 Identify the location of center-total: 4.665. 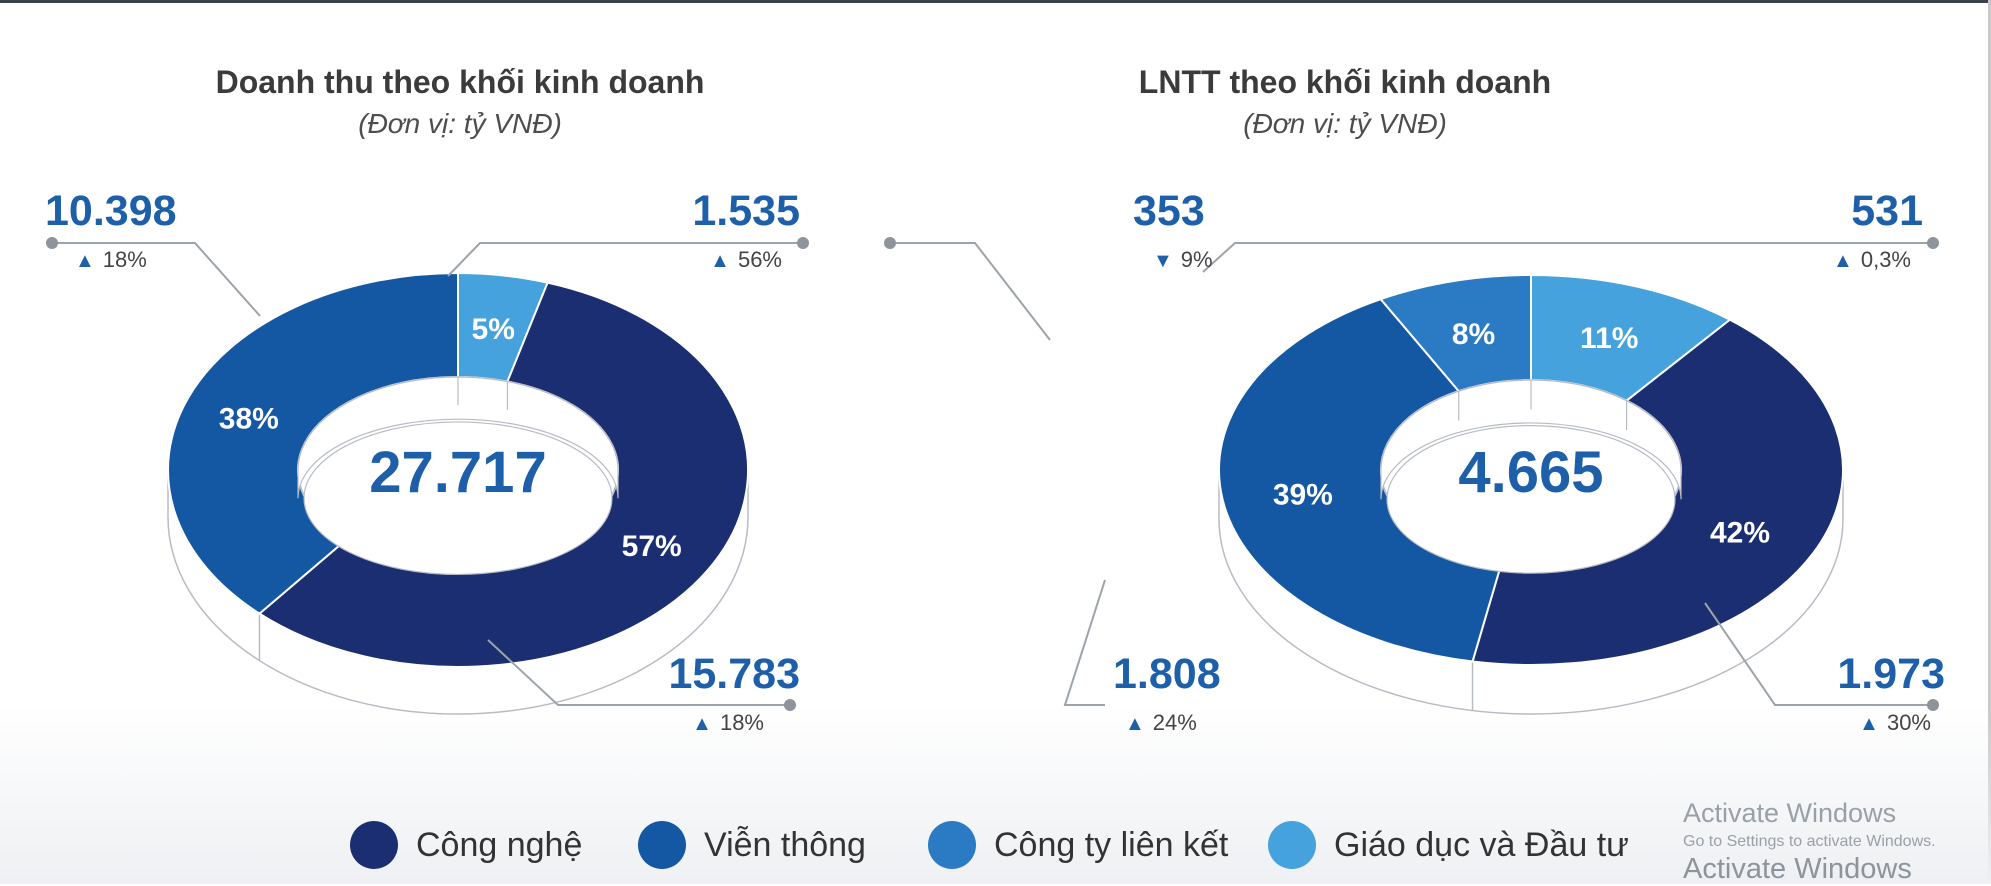
(1530, 472).